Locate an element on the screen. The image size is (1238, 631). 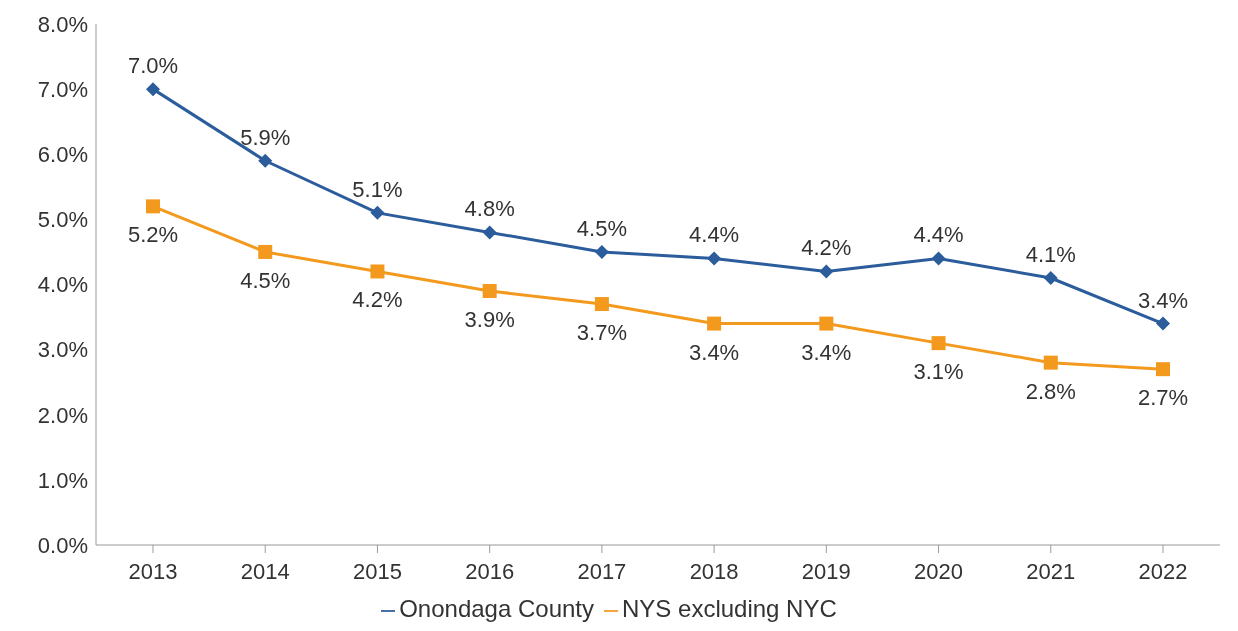
data-label: 4.8% is located at coordinates (489, 209).